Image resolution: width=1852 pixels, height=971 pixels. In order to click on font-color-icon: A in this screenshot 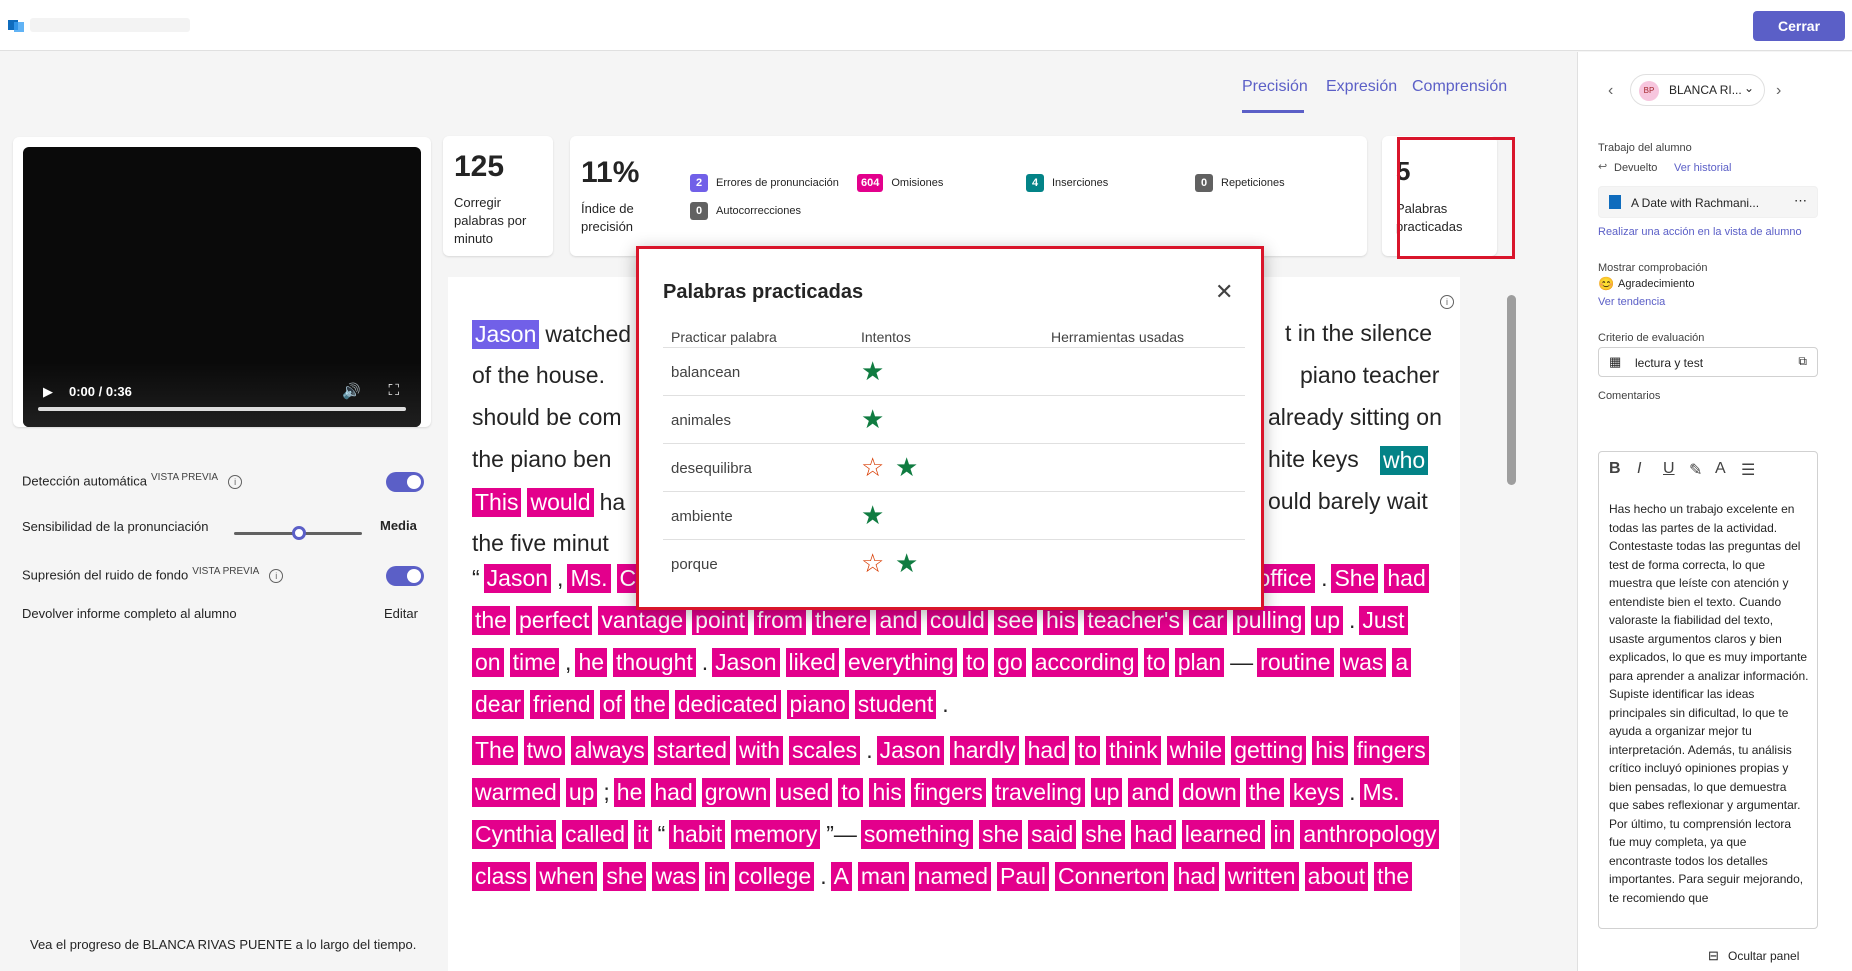, I will do `click(1720, 468)`.